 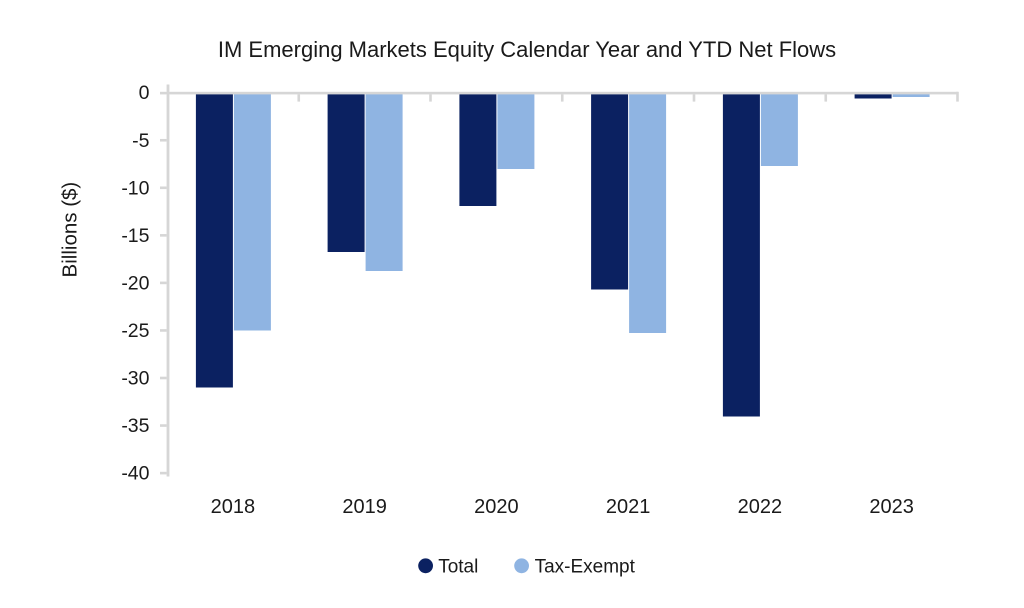 I want to click on svg-text: 2023, so click(x=891, y=507).